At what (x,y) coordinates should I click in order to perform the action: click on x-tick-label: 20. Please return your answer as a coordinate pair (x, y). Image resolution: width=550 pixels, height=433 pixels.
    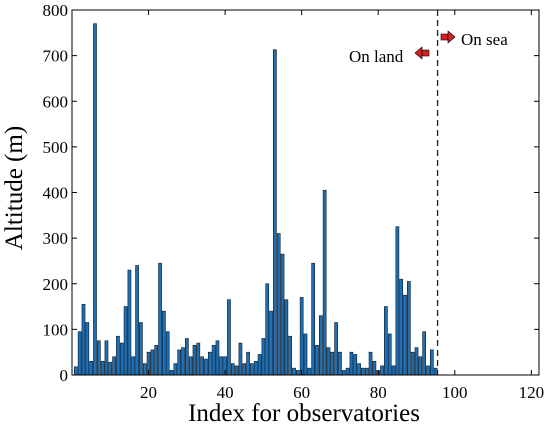
    Looking at the image, I should click on (148, 392).